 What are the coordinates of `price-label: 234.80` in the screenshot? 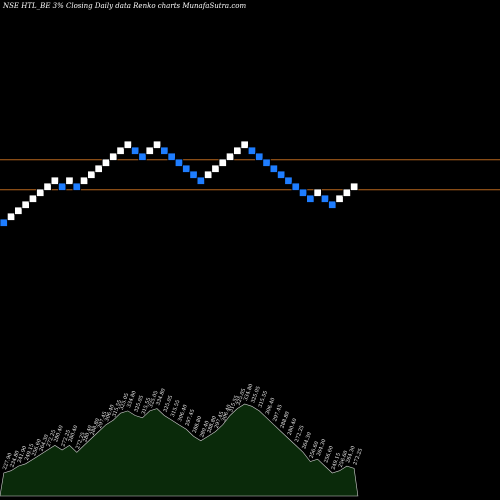 It's located at (15, 459).